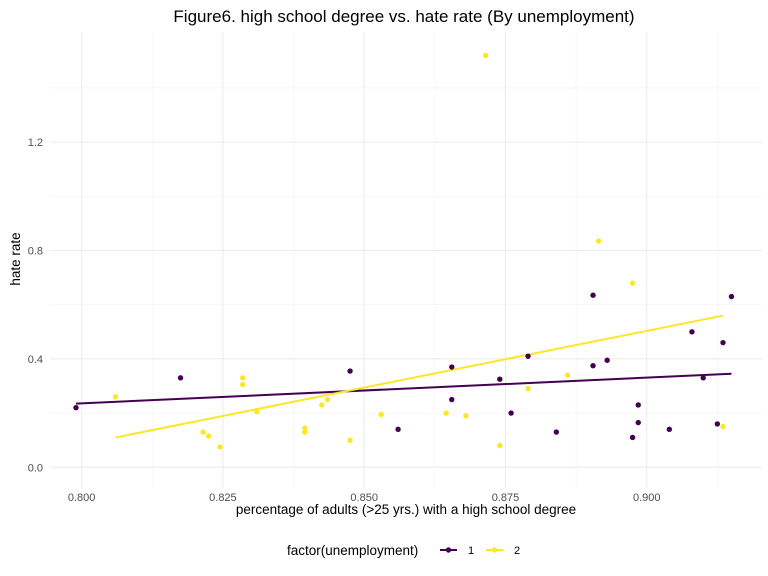 This screenshot has width=768, height=576. Describe the element at coordinates (35, 360) in the screenshot. I see `y-tick-label: 0.4` at that location.